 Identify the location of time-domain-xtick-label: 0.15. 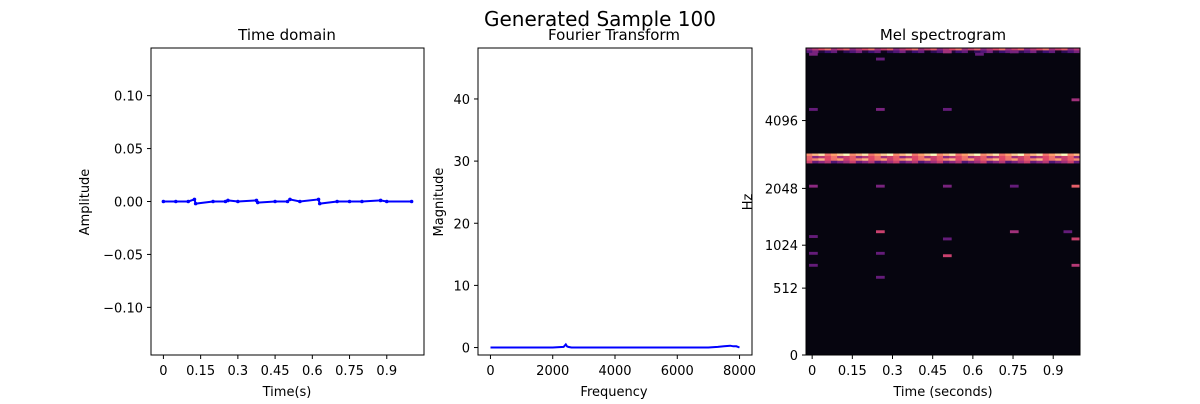
(200, 371).